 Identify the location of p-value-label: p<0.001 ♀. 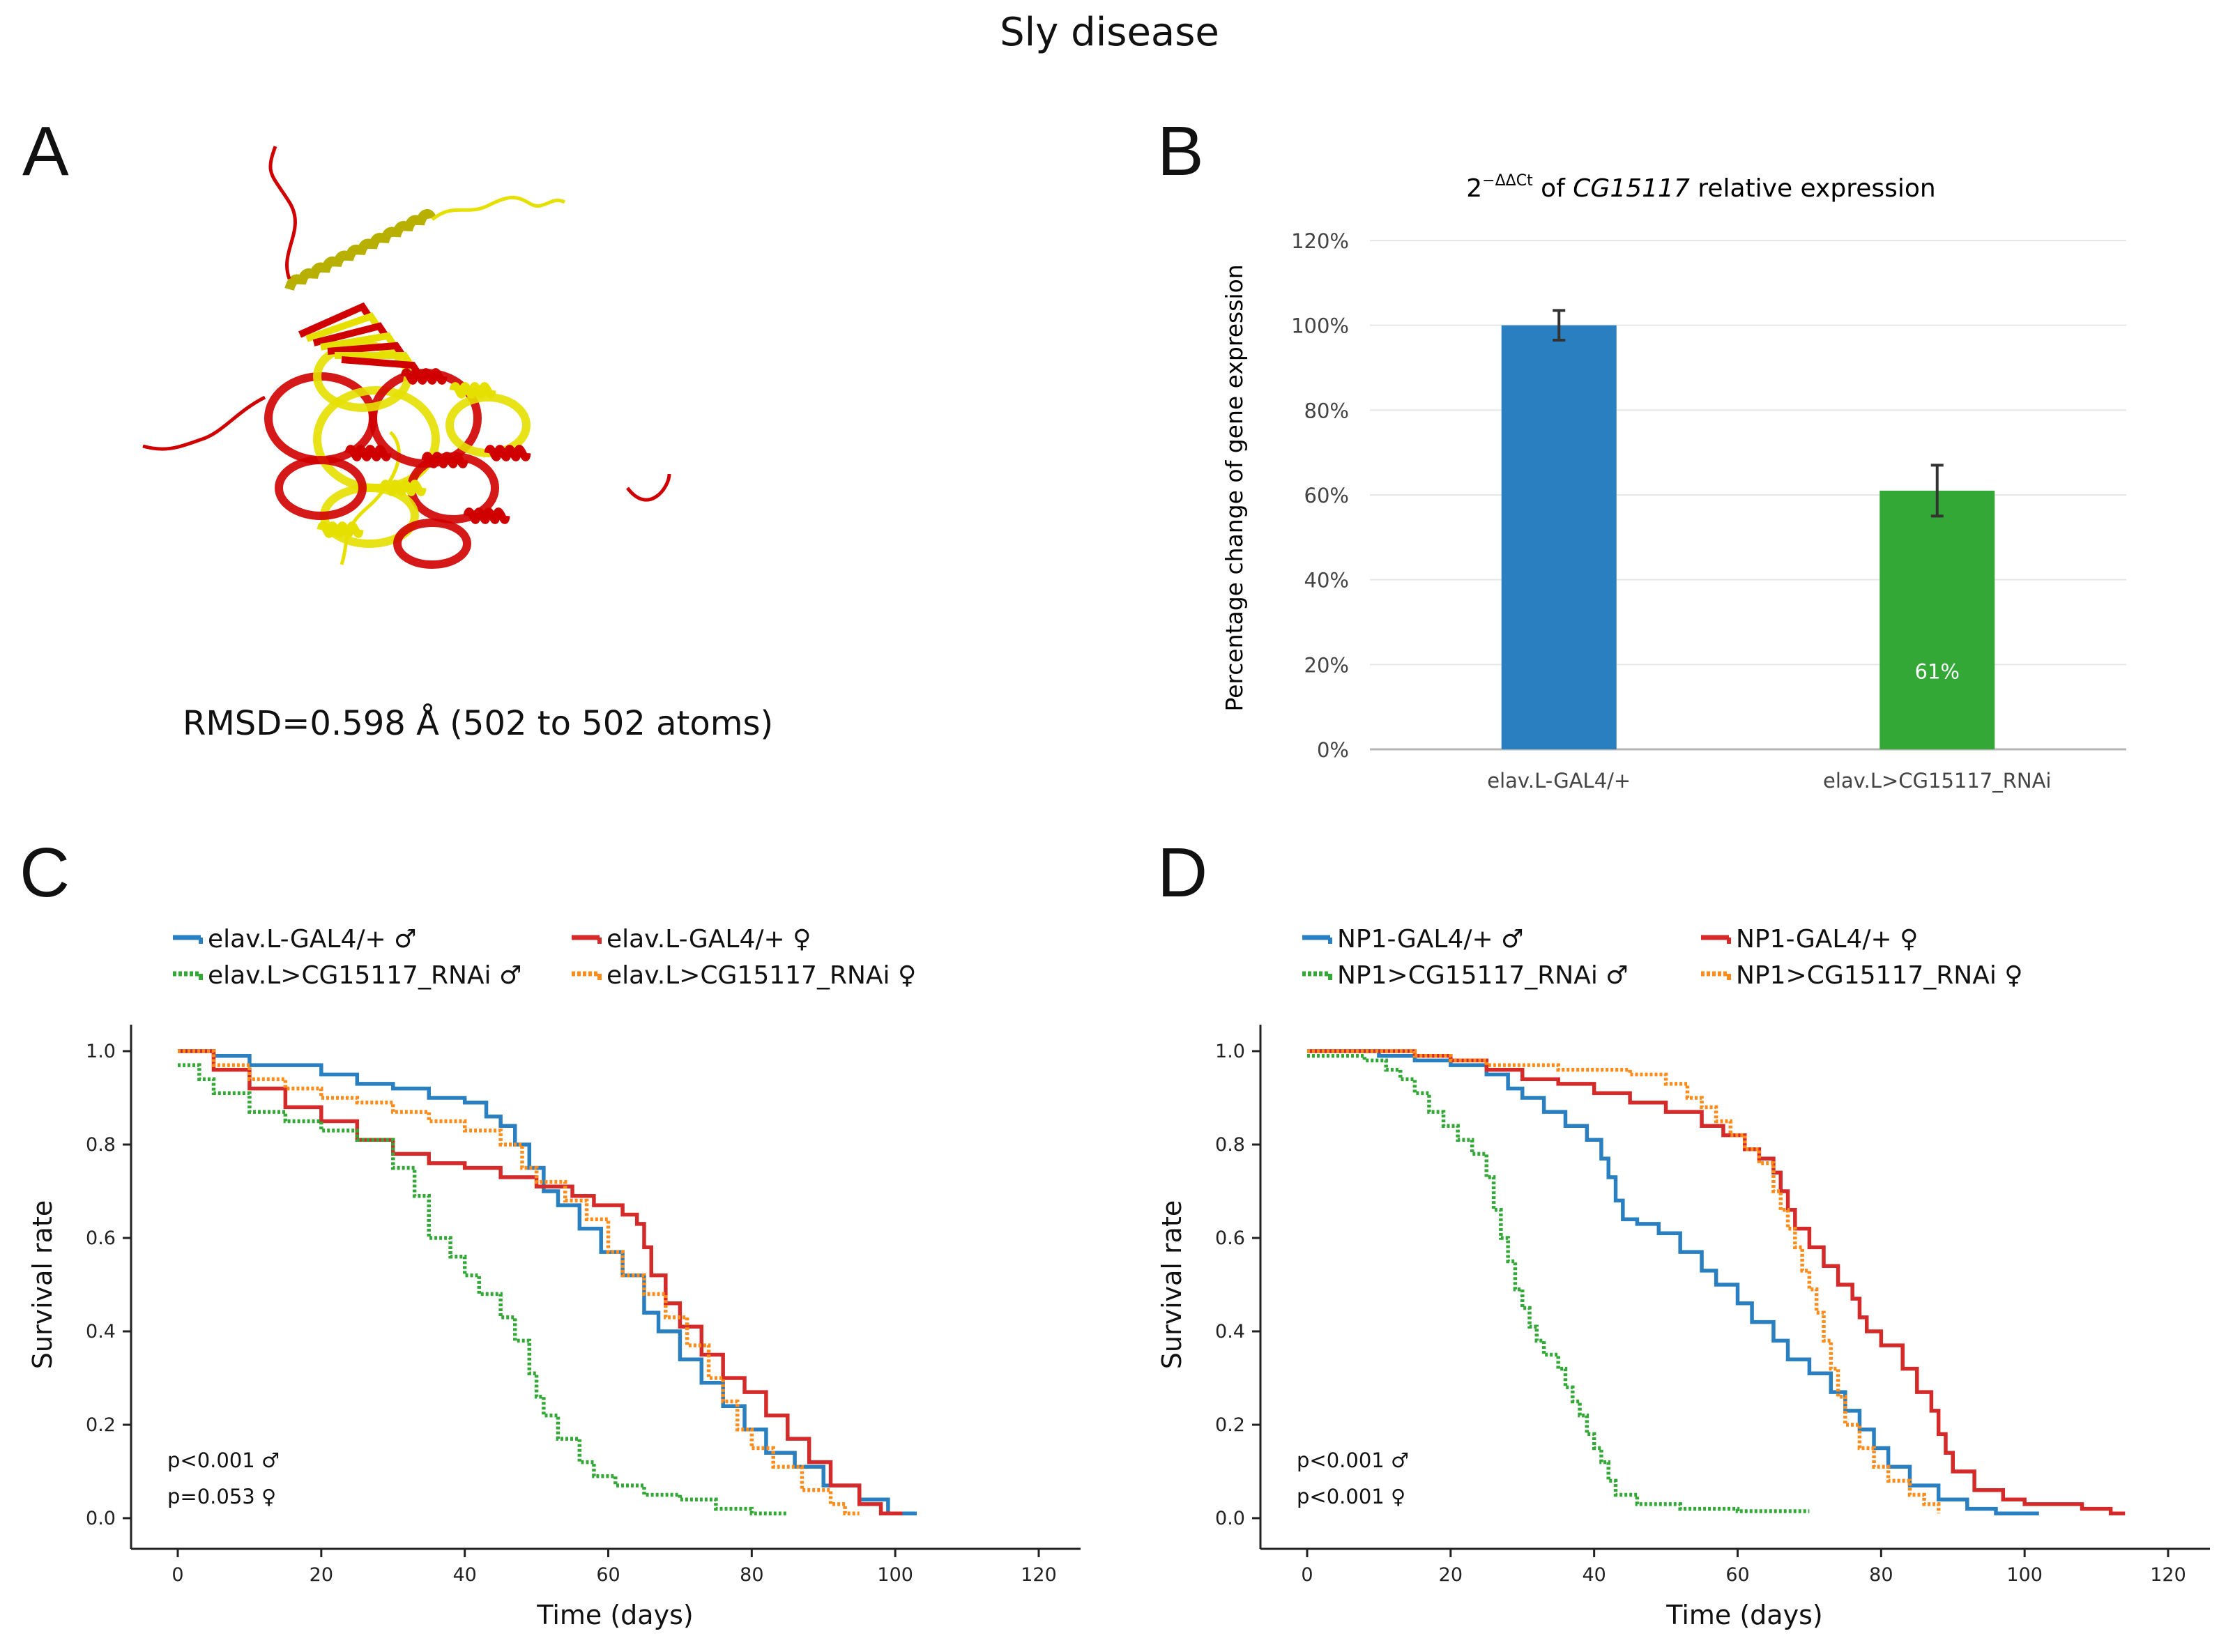
(1351, 1496).